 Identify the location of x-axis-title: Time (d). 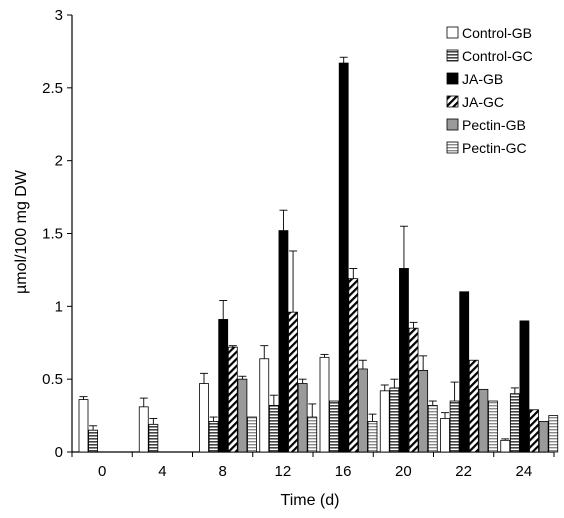
(310, 500).